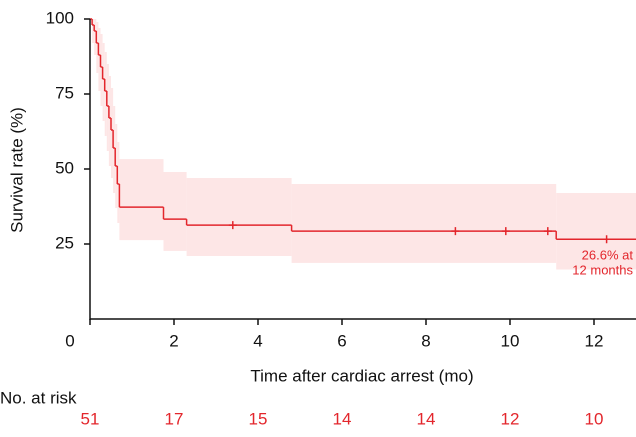  Describe the element at coordinates (510, 340) in the screenshot. I see `x-tick-label: 10` at that location.